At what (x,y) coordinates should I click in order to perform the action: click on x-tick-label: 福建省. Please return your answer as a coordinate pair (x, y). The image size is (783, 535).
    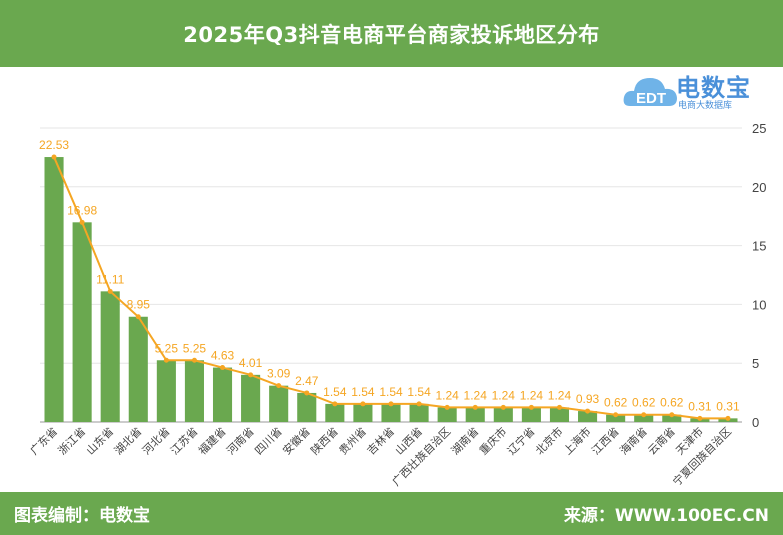
    Looking at the image, I should click on (211, 440).